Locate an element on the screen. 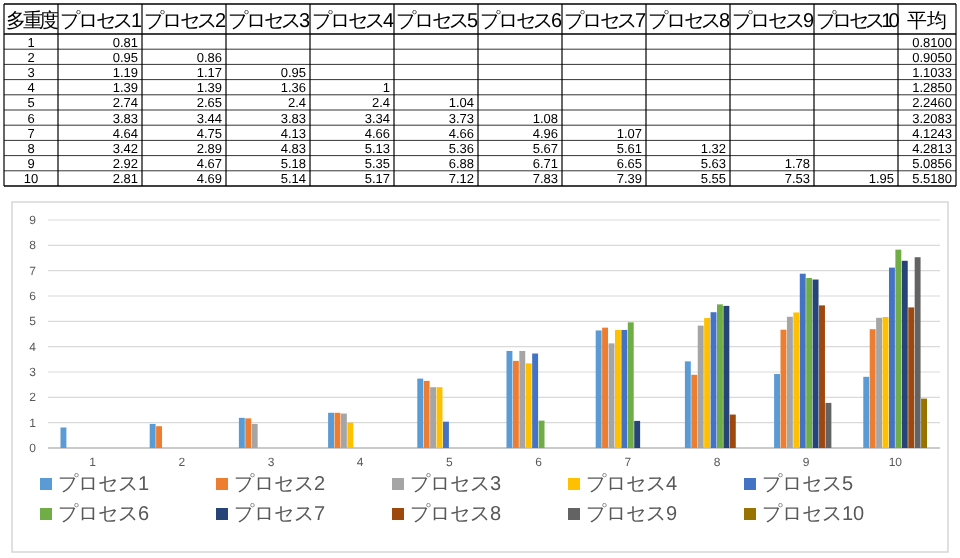 Image resolution: width=960 pixels, height=558 pixels. x-tick-label: プロセス5 is located at coordinates (437, 21).